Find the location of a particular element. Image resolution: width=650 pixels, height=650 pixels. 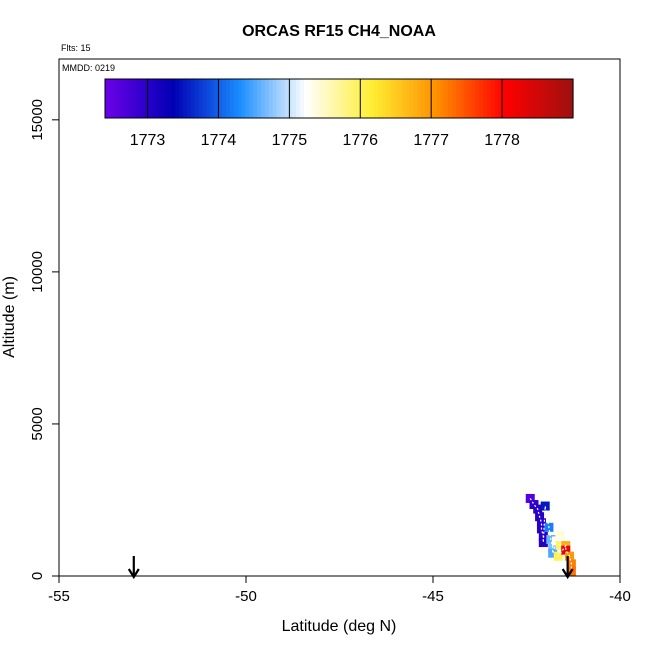

flights-label: Flts: 15 is located at coordinates (76, 48).